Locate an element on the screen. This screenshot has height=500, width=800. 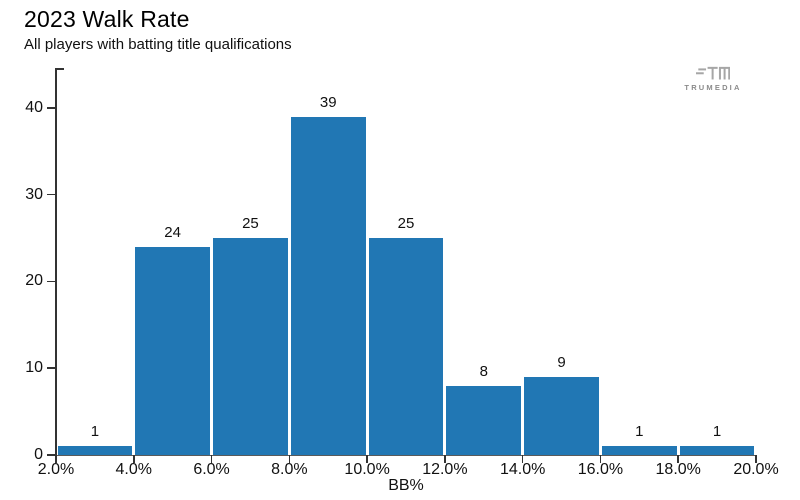
x-axis-tick-label: 4.0% is located at coordinates (133, 469).